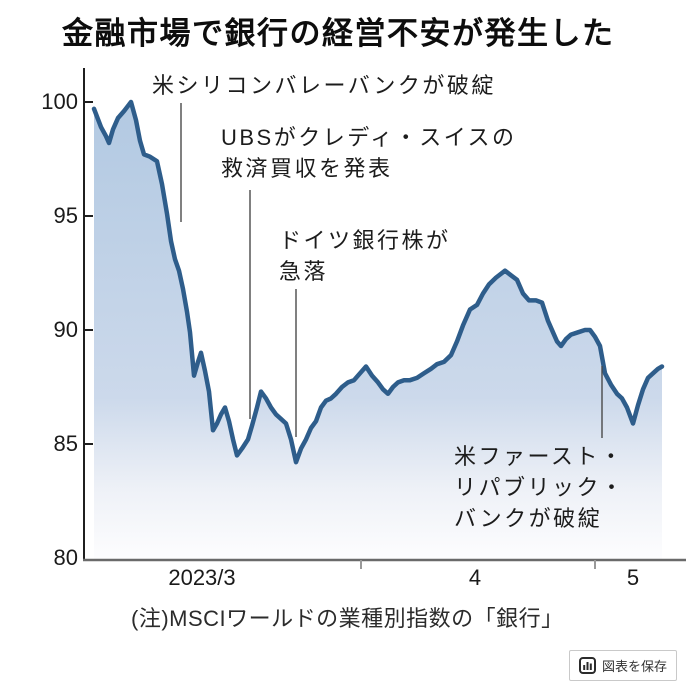 The width and height of the screenshot is (697, 692). What do you see at coordinates (347, 618) in the screenshot?
I see `source-note: (注)MSCIワールドの業種別指数の「銀行」` at bounding box center [347, 618].